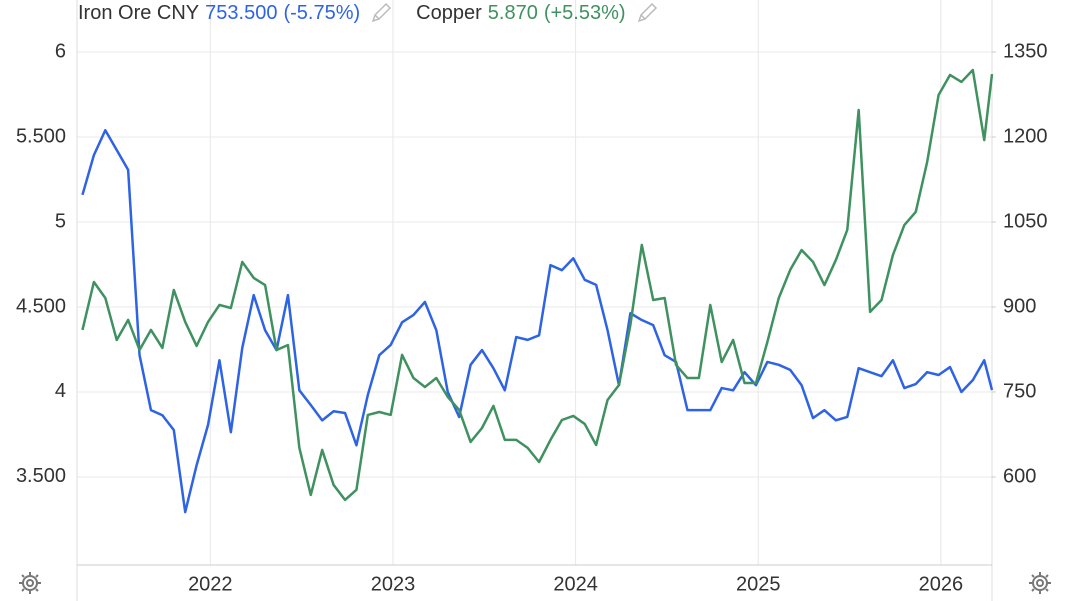 The image size is (1072, 601). What do you see at coordinates (139, 12) in the screenshot?
I see `legend-name: Iron Ore CNY` at bounding box center [139, 12].